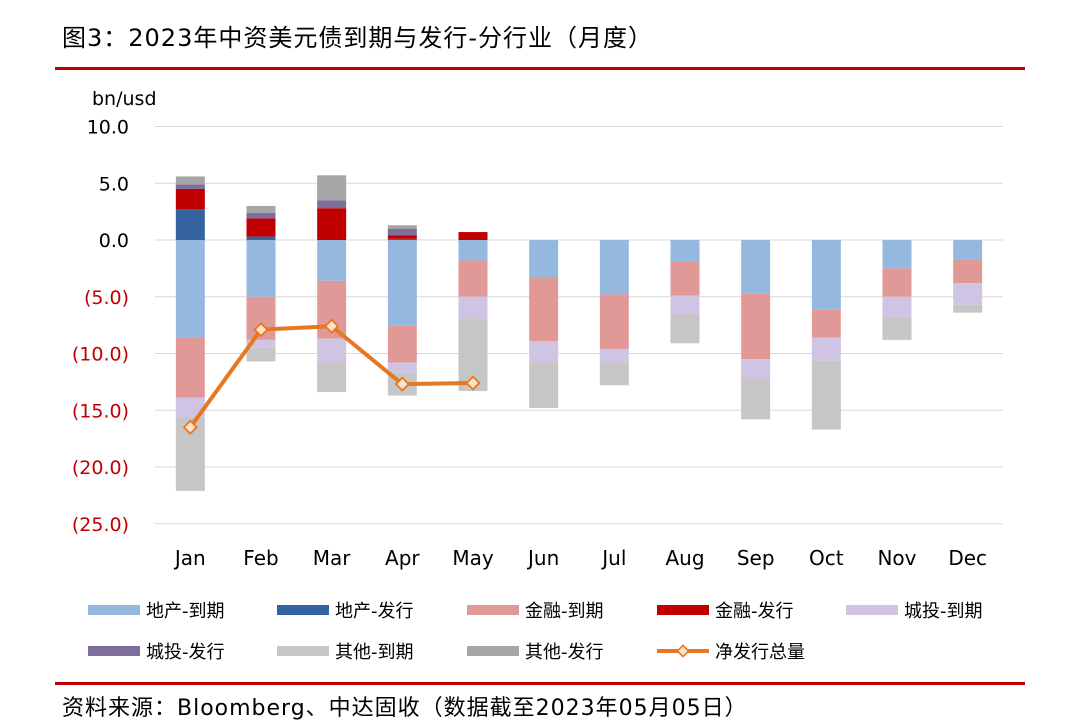  Describe the element at coordinates (405, 708) in the screenshot. I see `source-note: 资料来源：Bloomberg、中达固收（数据截至2023年05月05日）` at that location.